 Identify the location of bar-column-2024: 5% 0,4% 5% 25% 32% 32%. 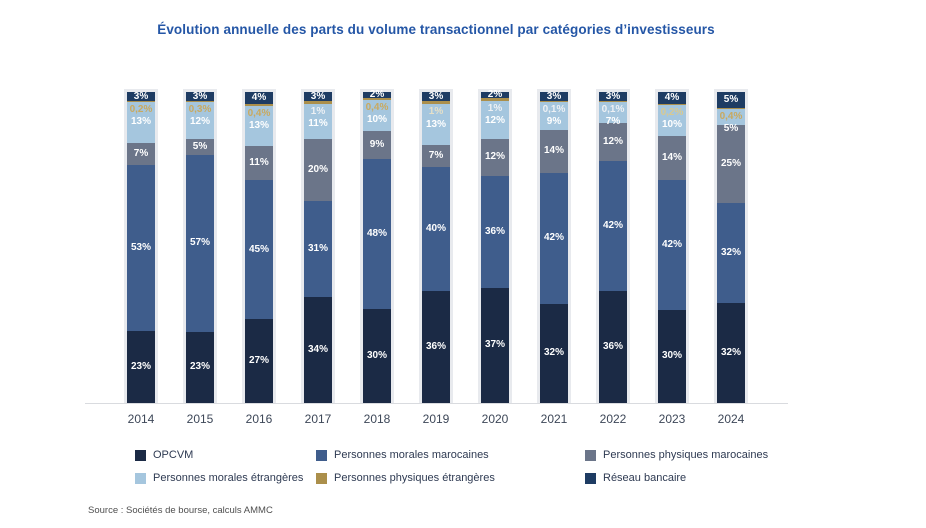
(731, 246).